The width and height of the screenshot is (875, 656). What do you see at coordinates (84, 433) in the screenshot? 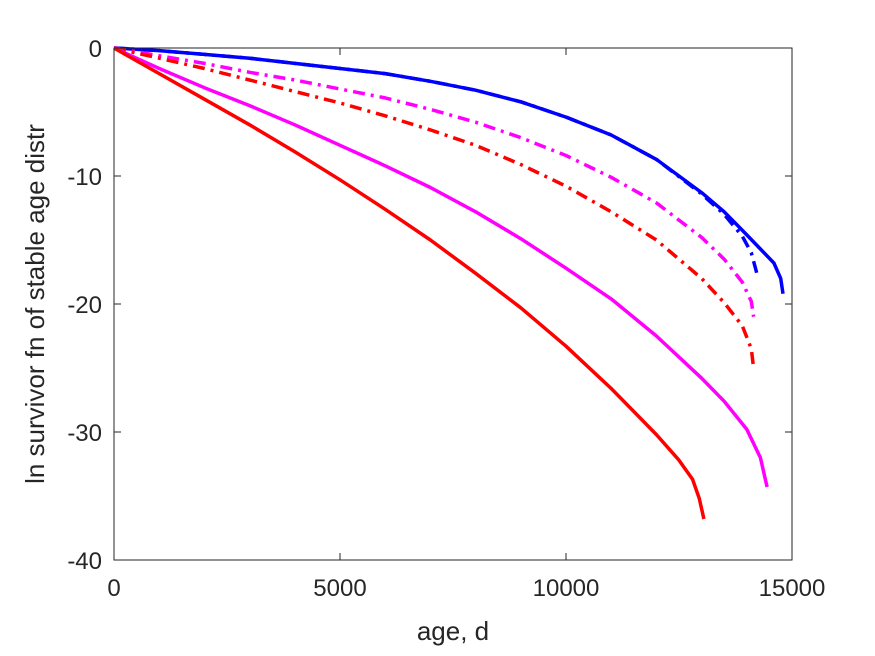
I see `y-tick-label: -30` at bounding box center [84, 433].